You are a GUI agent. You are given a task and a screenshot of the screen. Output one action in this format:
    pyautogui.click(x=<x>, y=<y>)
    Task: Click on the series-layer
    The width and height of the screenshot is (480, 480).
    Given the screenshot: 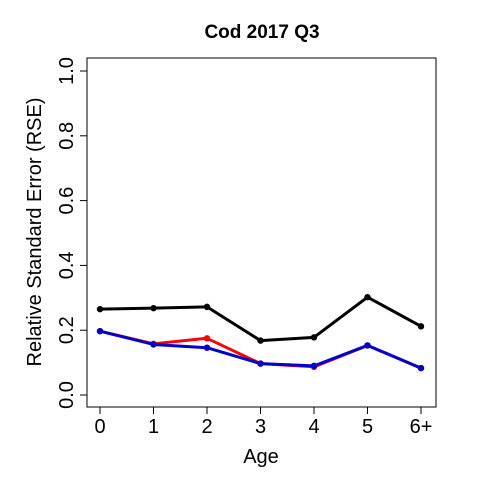 What is the action you would take?
    pyautogui.click(x=260, y=332)
    